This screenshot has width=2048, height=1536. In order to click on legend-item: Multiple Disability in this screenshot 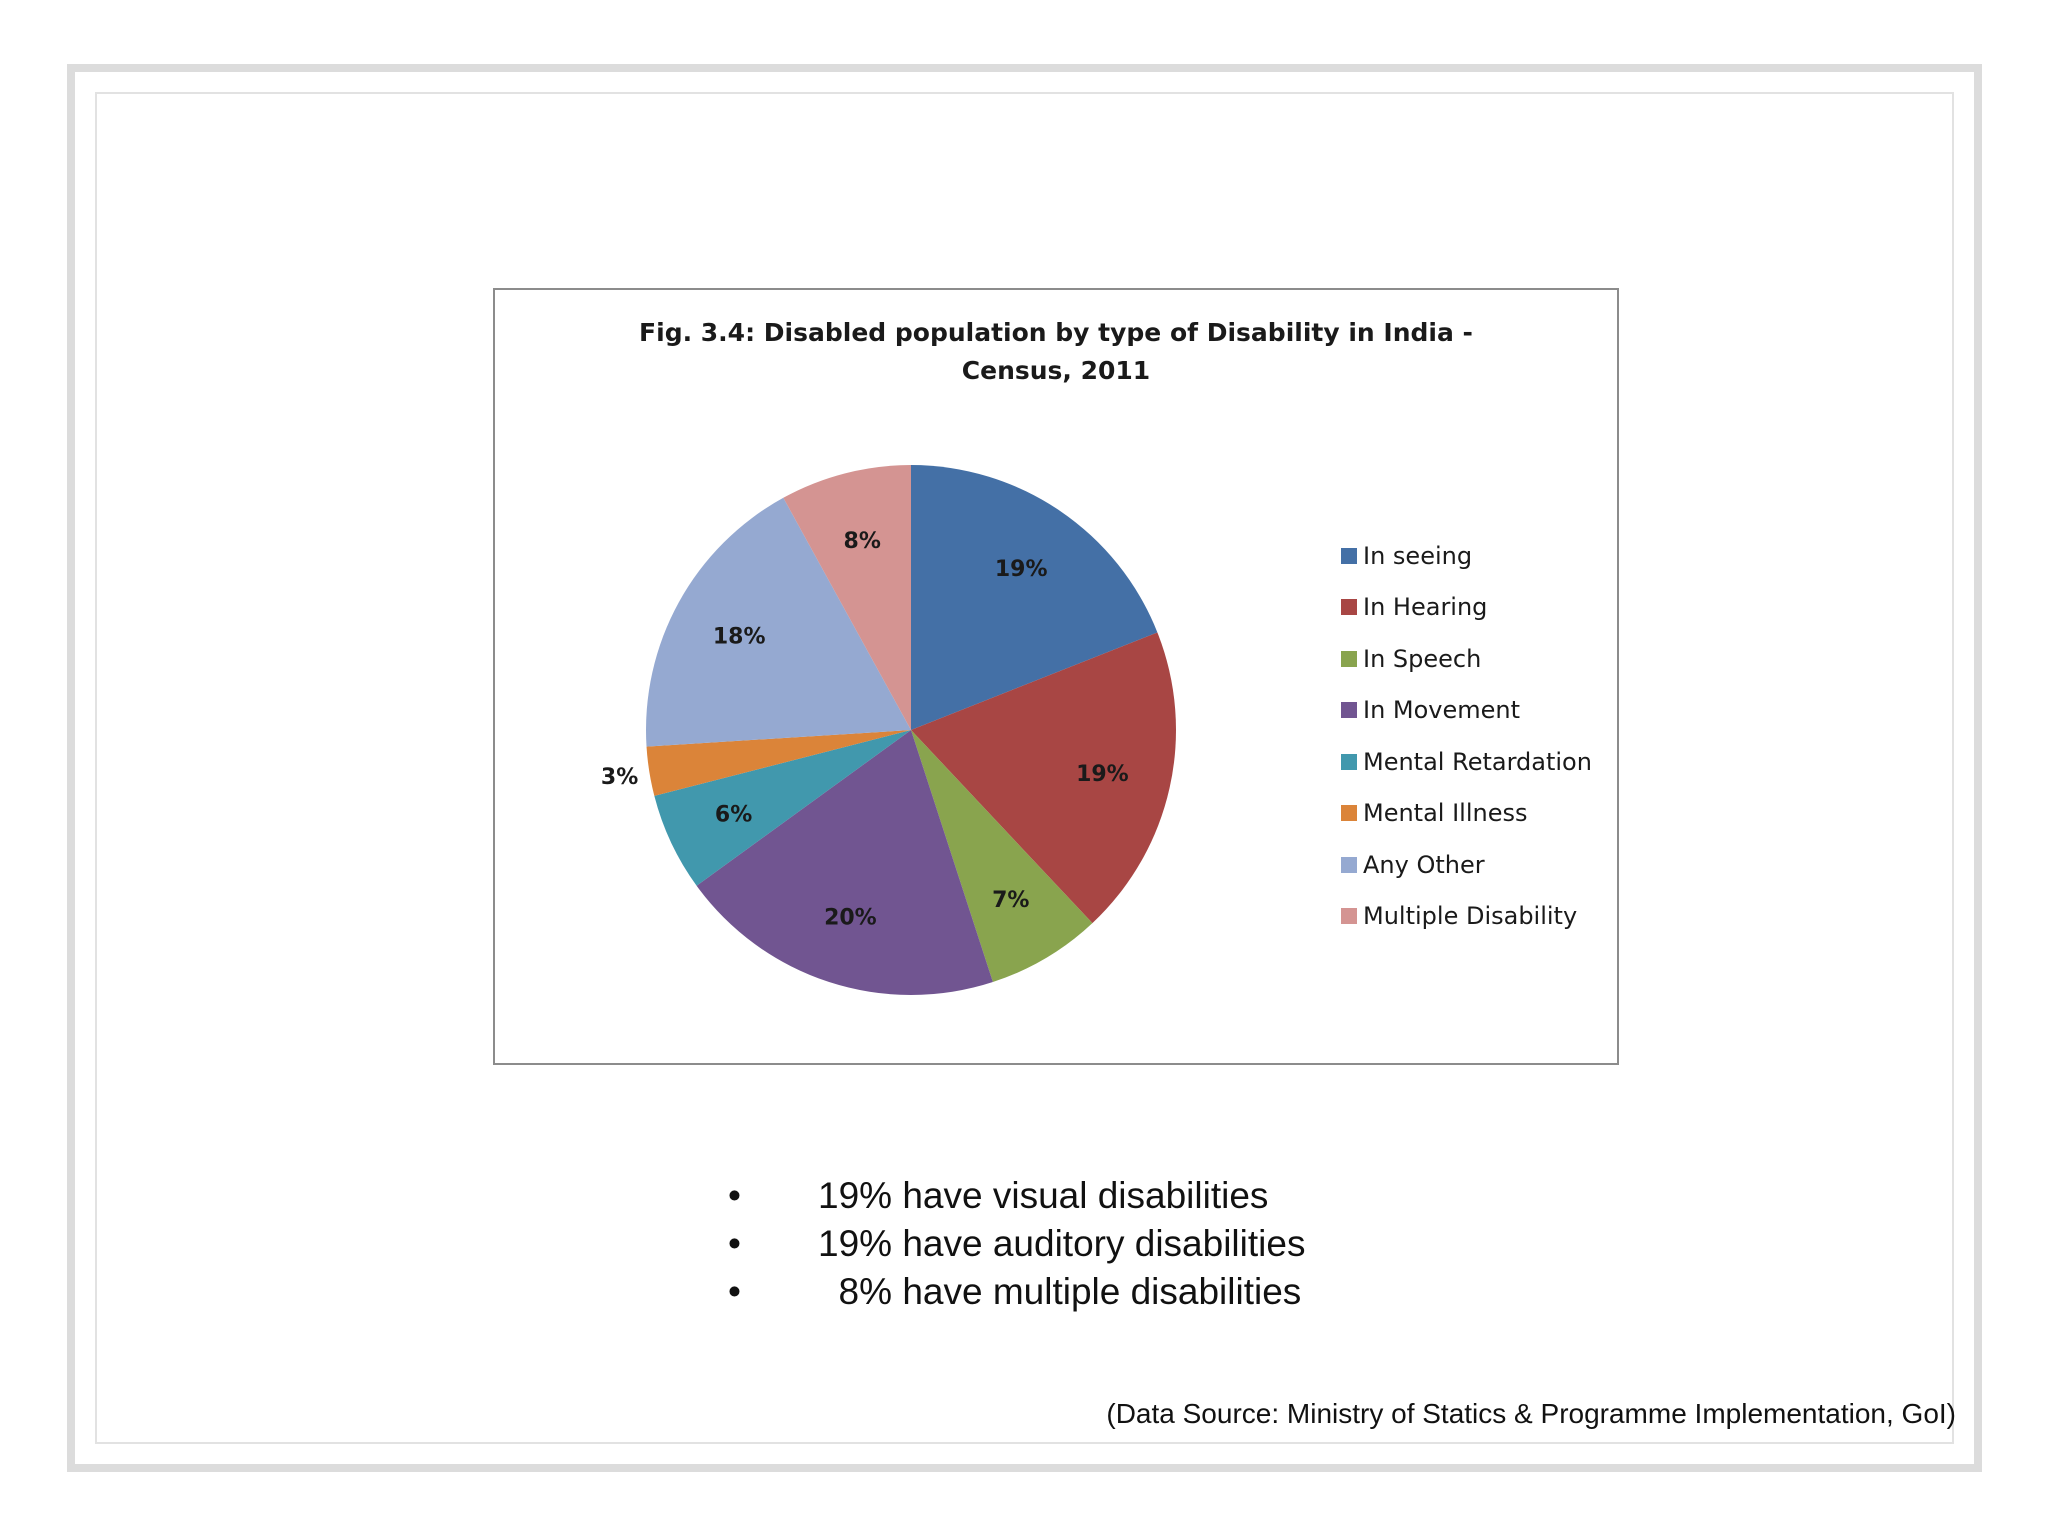, I will do `click(1466, 917)`.